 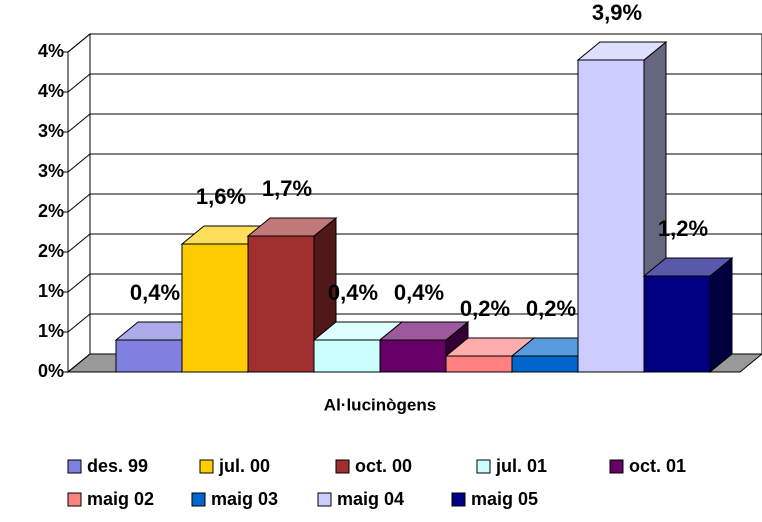 What do you see at coordinates (244, 499) in the screenshot?
I see `legend-label: maig 03` at bounding box center [244, 499].